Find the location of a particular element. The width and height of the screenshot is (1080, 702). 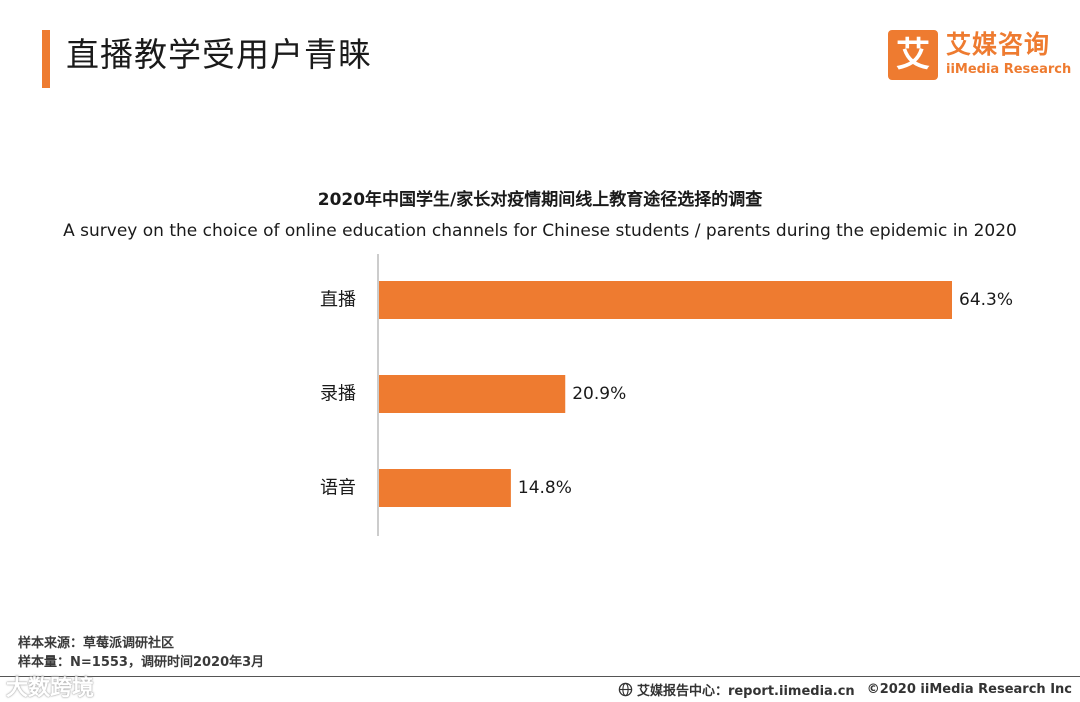

logo-name-cn: 艾媒咨询 is located at coordinates (998, 44).